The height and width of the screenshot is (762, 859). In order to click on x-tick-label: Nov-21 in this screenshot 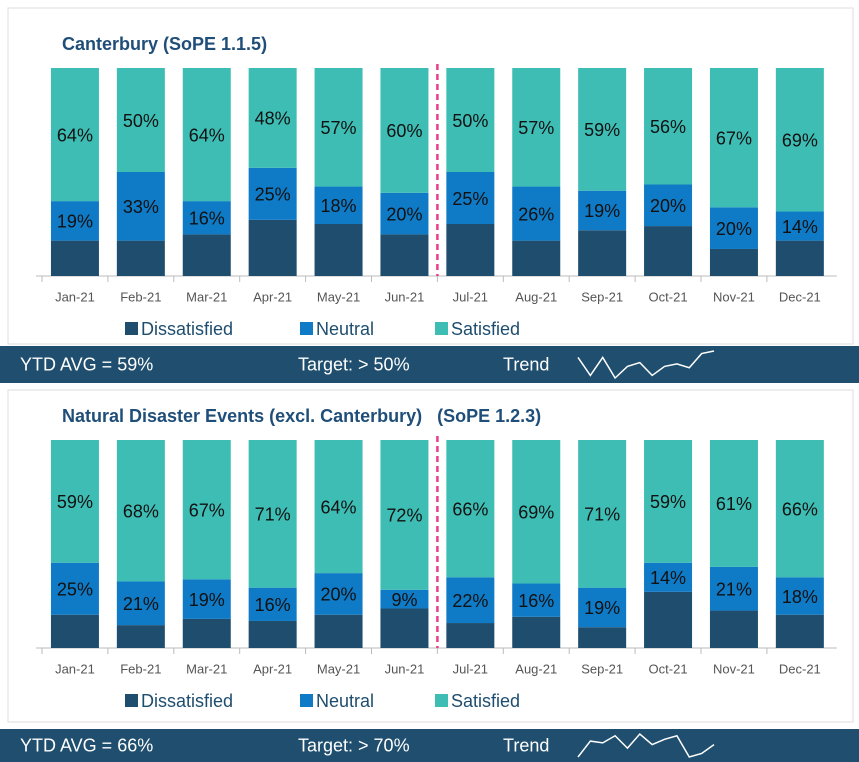, I will do `click(734, 296)`.